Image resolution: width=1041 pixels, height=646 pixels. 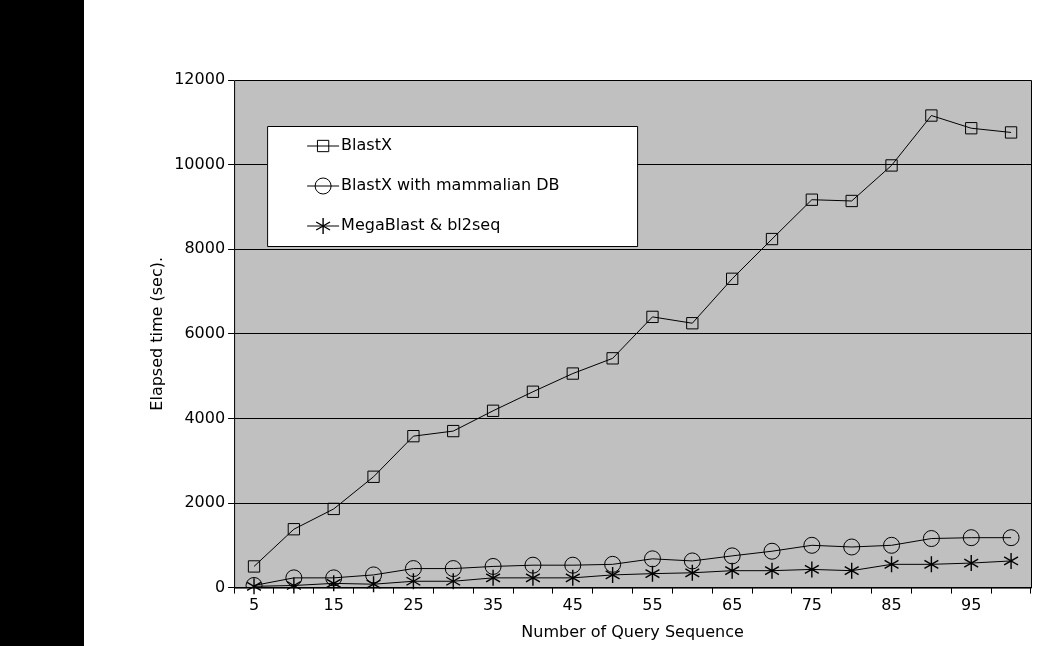 What do you see at coordinates (156, 333) in the screenshot?
I see `y-axis-title: Elapsed time (sec).` at bounding box center [156, 333].